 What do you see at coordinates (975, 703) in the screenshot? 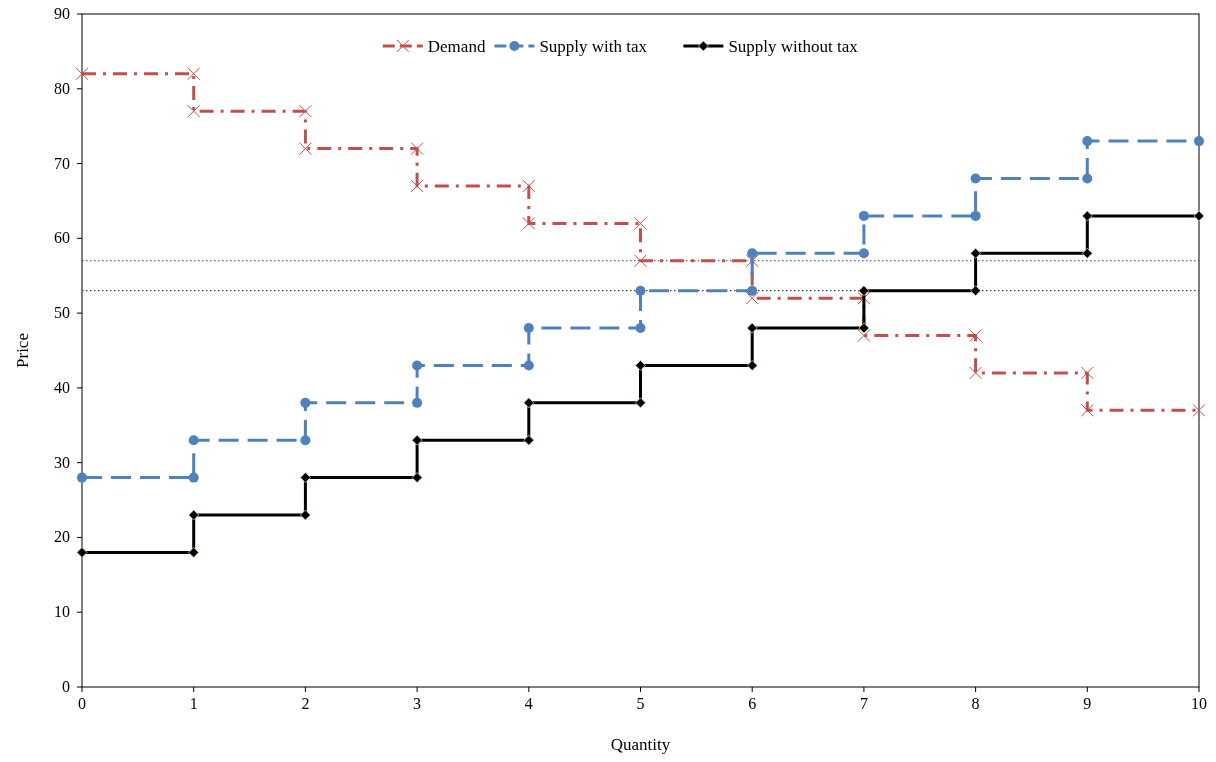
I see `x-tick-label: 8` at bounding box center [975, 703].